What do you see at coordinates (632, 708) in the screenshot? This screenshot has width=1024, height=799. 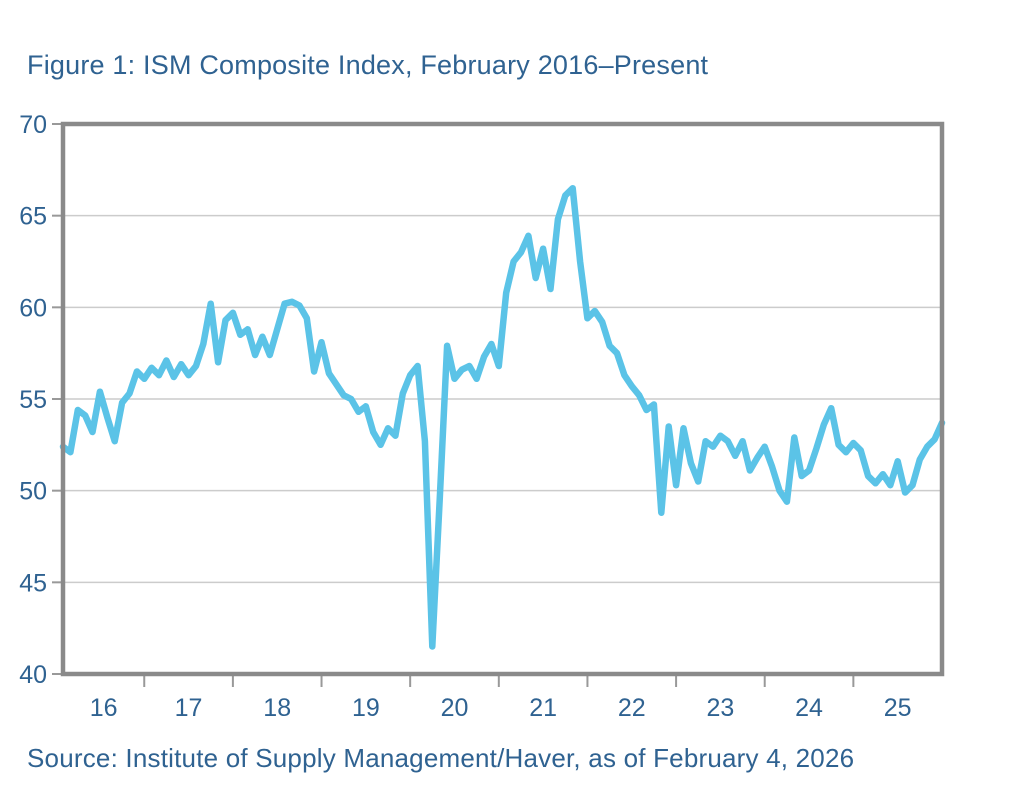 I see `x-axis-label: 22` at bounding box center [632, 708].